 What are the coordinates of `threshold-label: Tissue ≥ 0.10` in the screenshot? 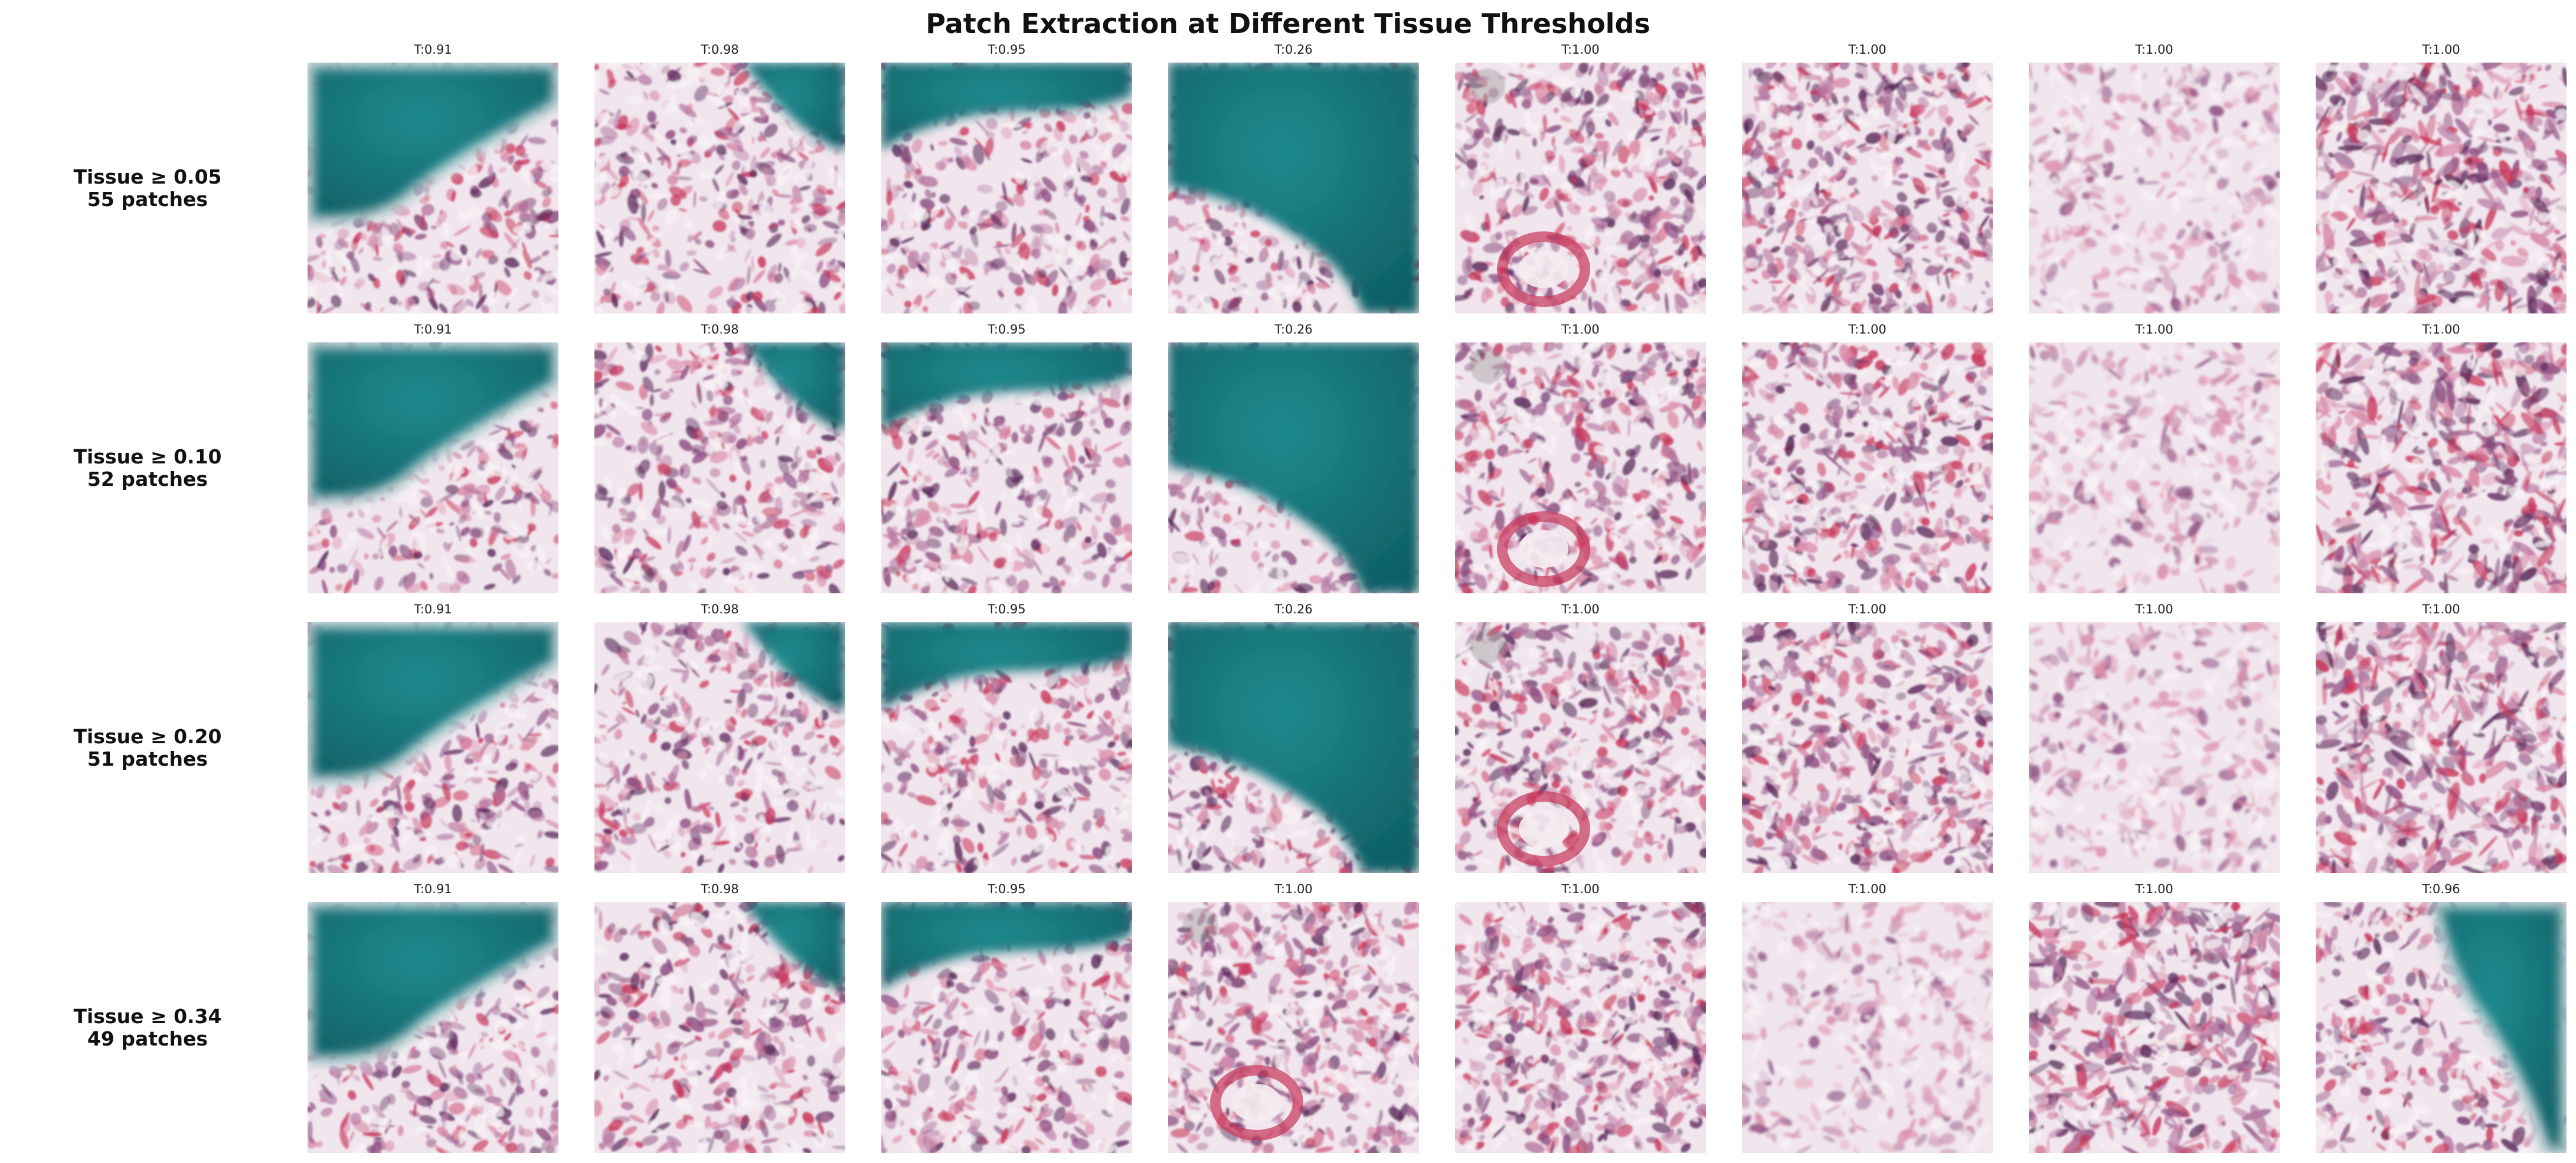 It's located at (147, 456).